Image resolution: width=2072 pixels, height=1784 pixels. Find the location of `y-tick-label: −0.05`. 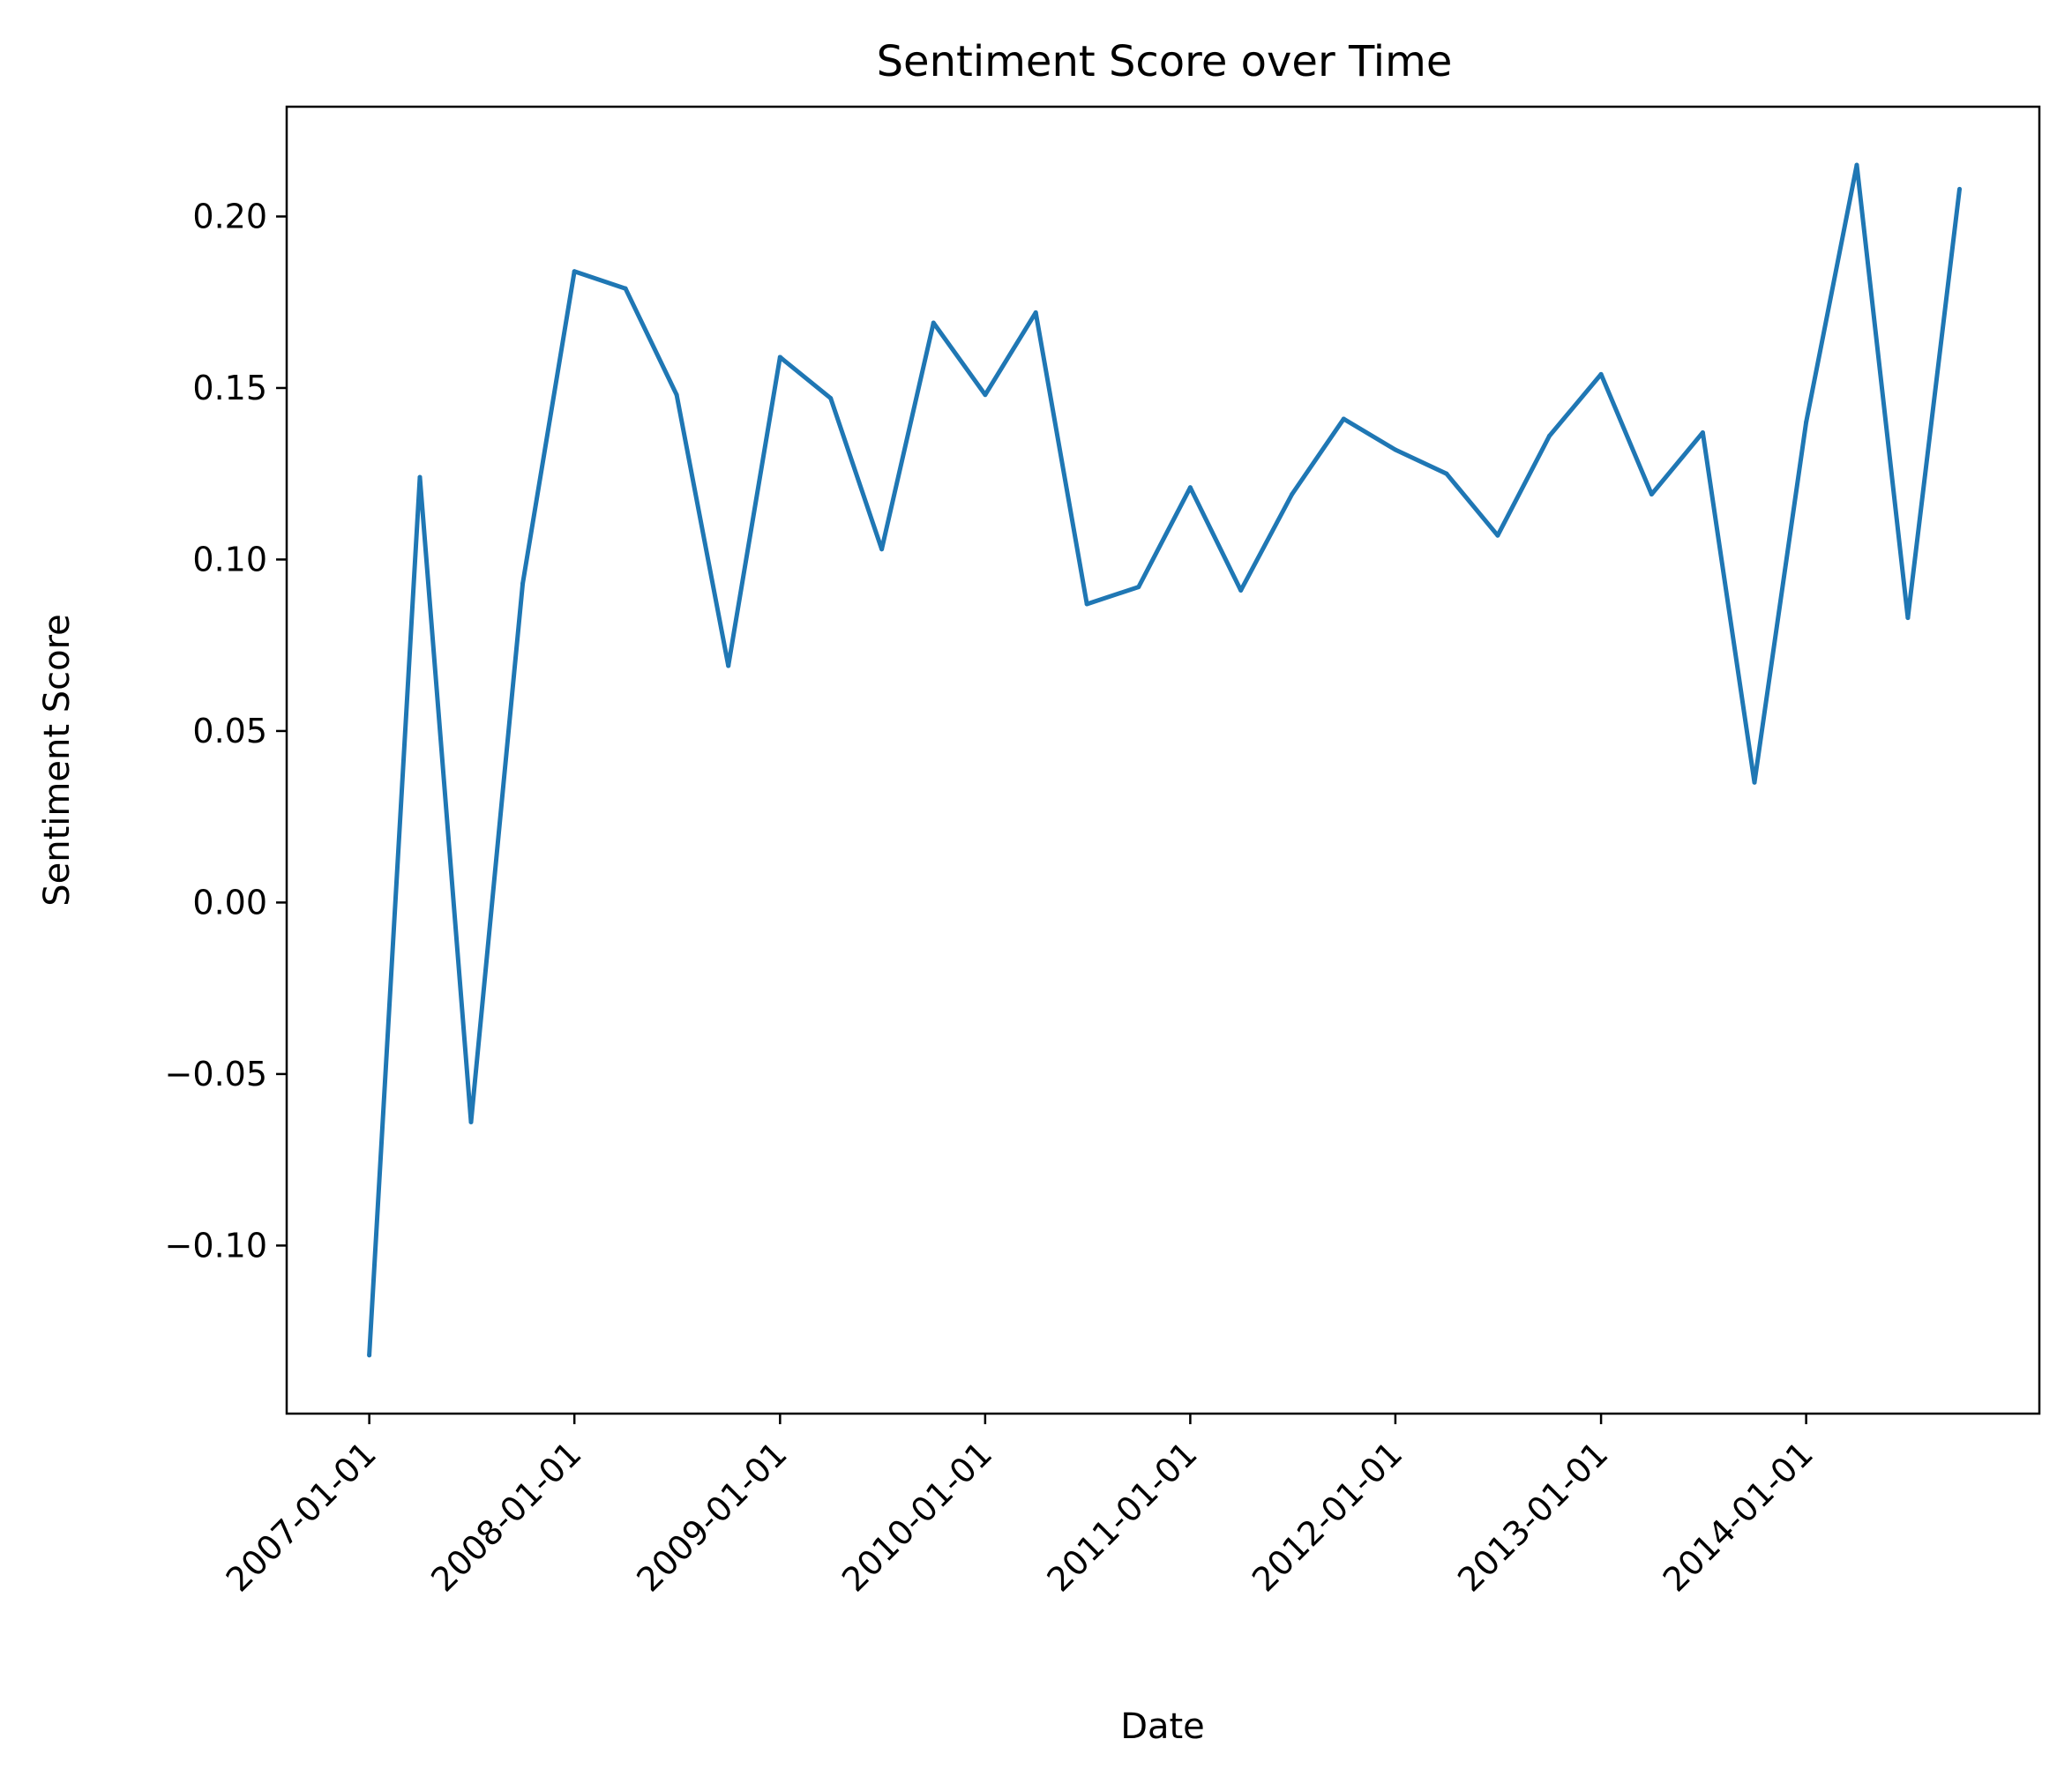

y-tick-label: −0.05 is located at coordinates (216, 1074).